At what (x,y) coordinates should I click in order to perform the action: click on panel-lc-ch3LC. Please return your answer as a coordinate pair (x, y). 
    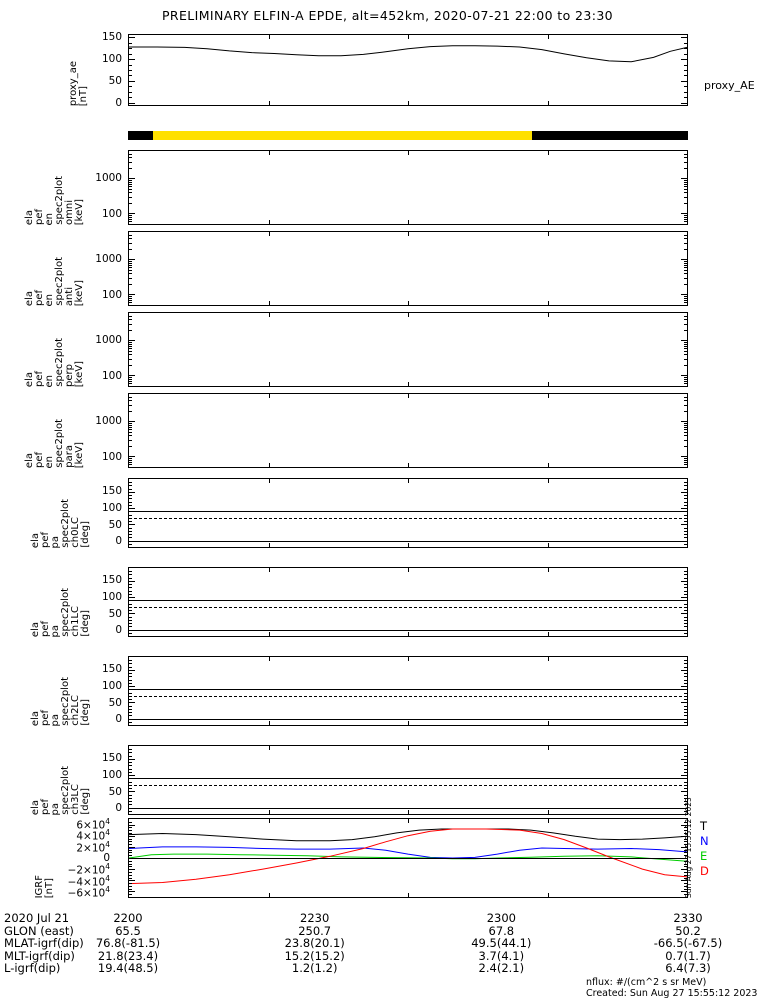
    Looking at the image, I should click on (408, 780).